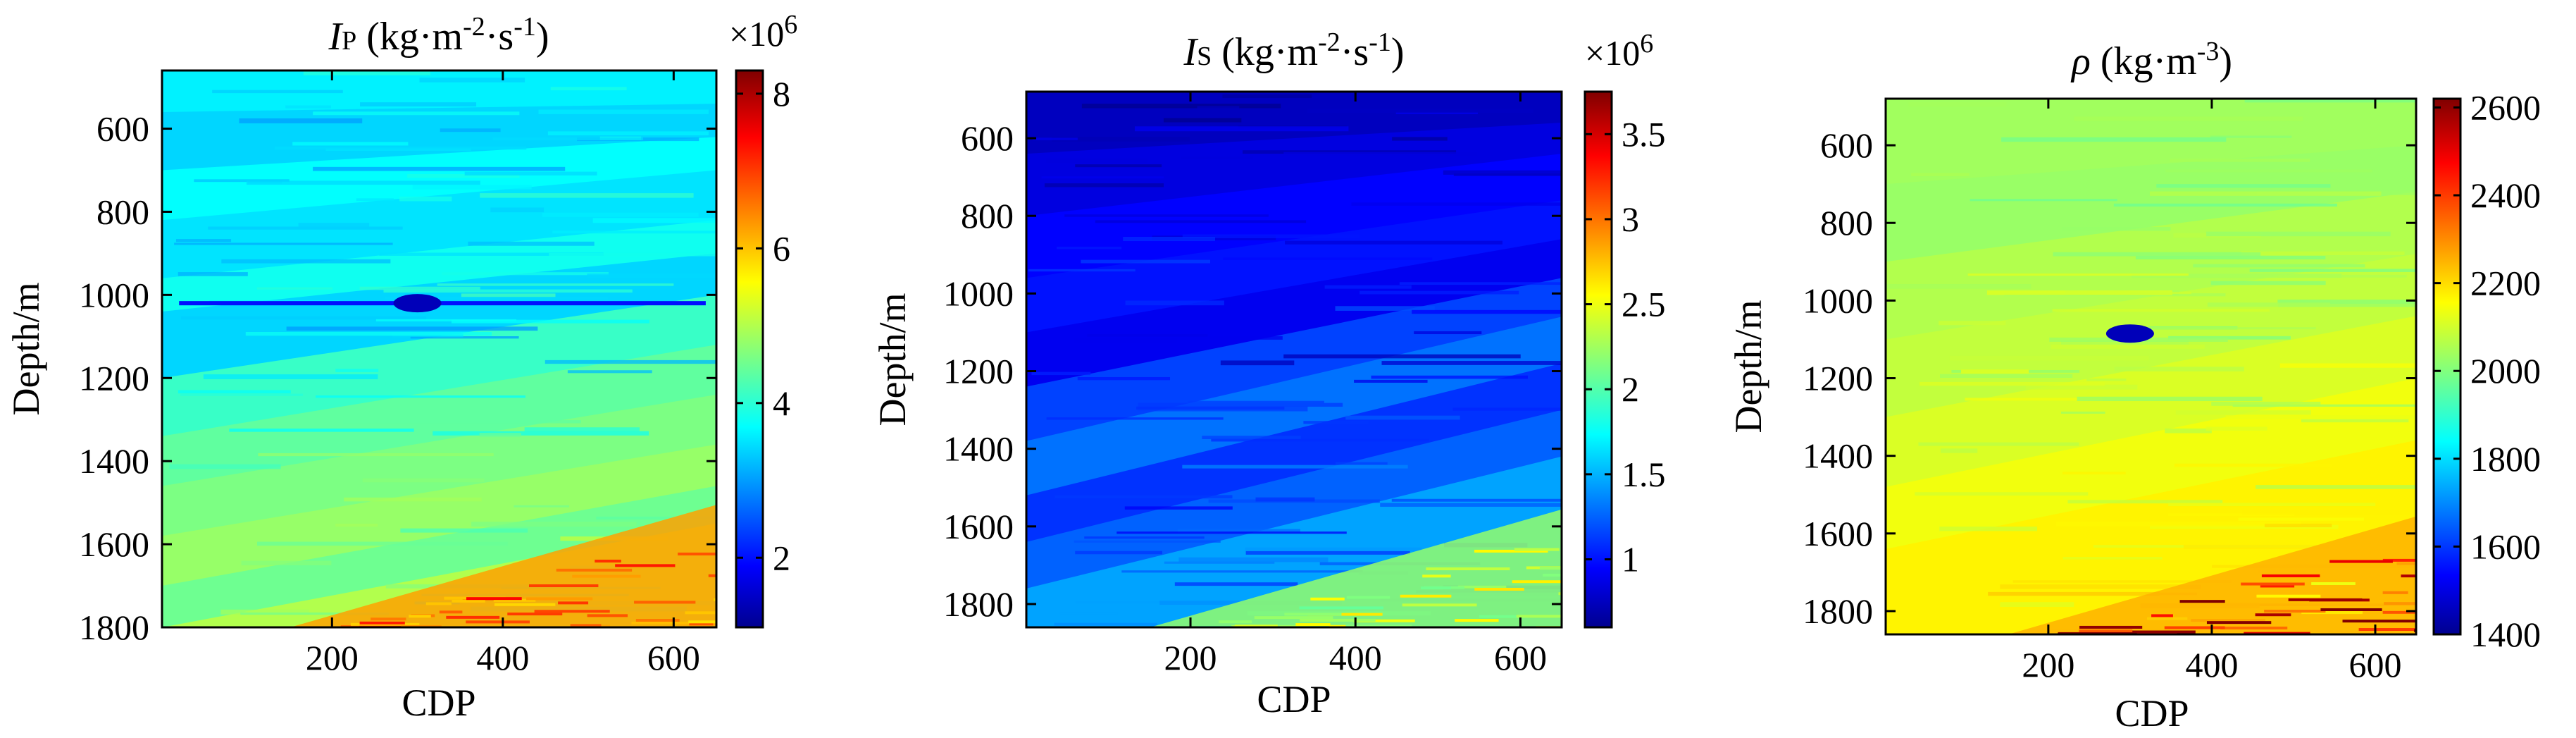 The height and width of the screenshot is (738, 2576). What do you see at coordinates (438, 703) in the screenshot?
I see `ip-xlabel: CDP` at bounding box center [438, 703].